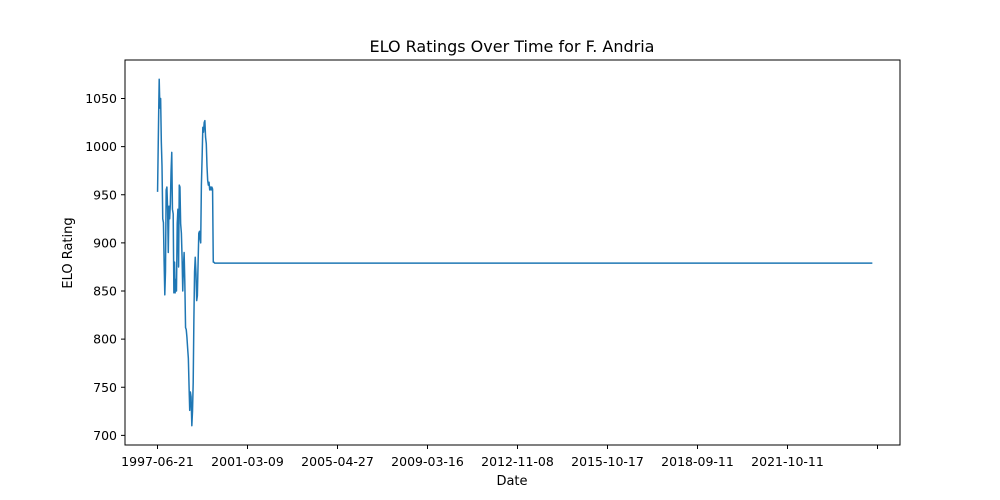  Describe the element at coordinates (105, 194) in the screenshot. I see `y-tick-label: 950` at that location.